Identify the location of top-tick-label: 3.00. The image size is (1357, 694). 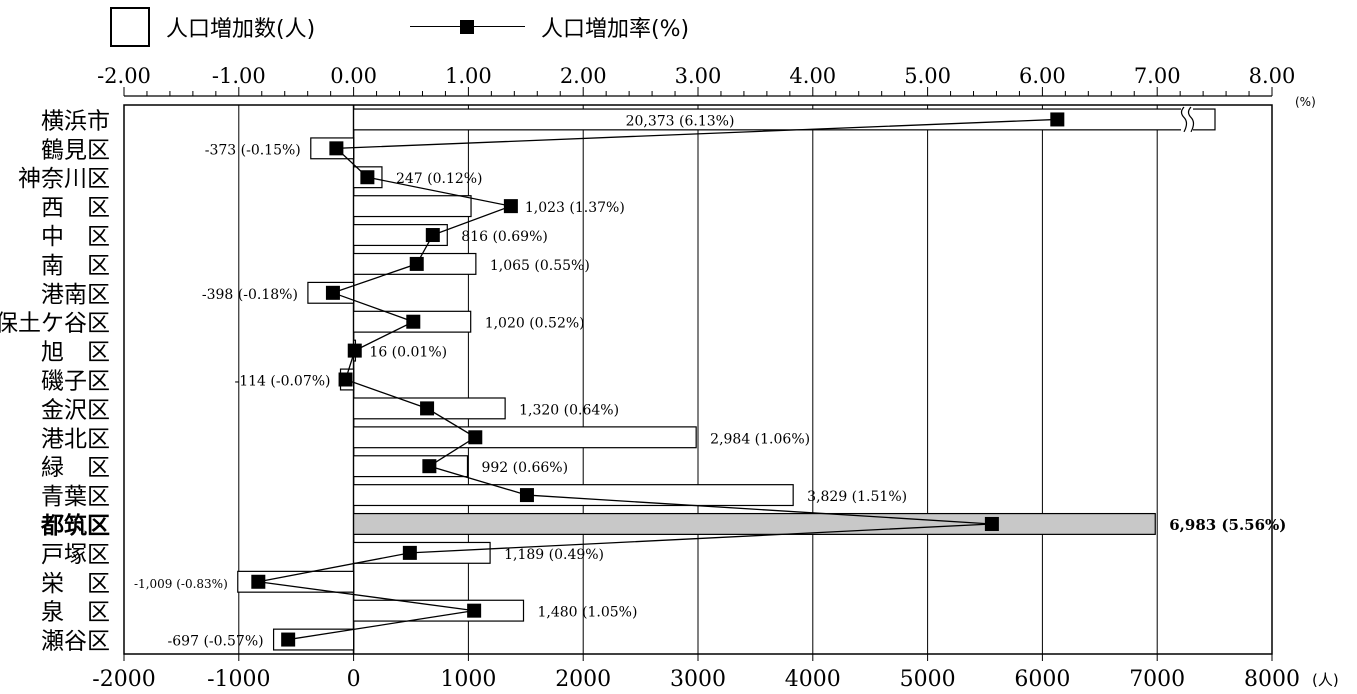
(698, 76).